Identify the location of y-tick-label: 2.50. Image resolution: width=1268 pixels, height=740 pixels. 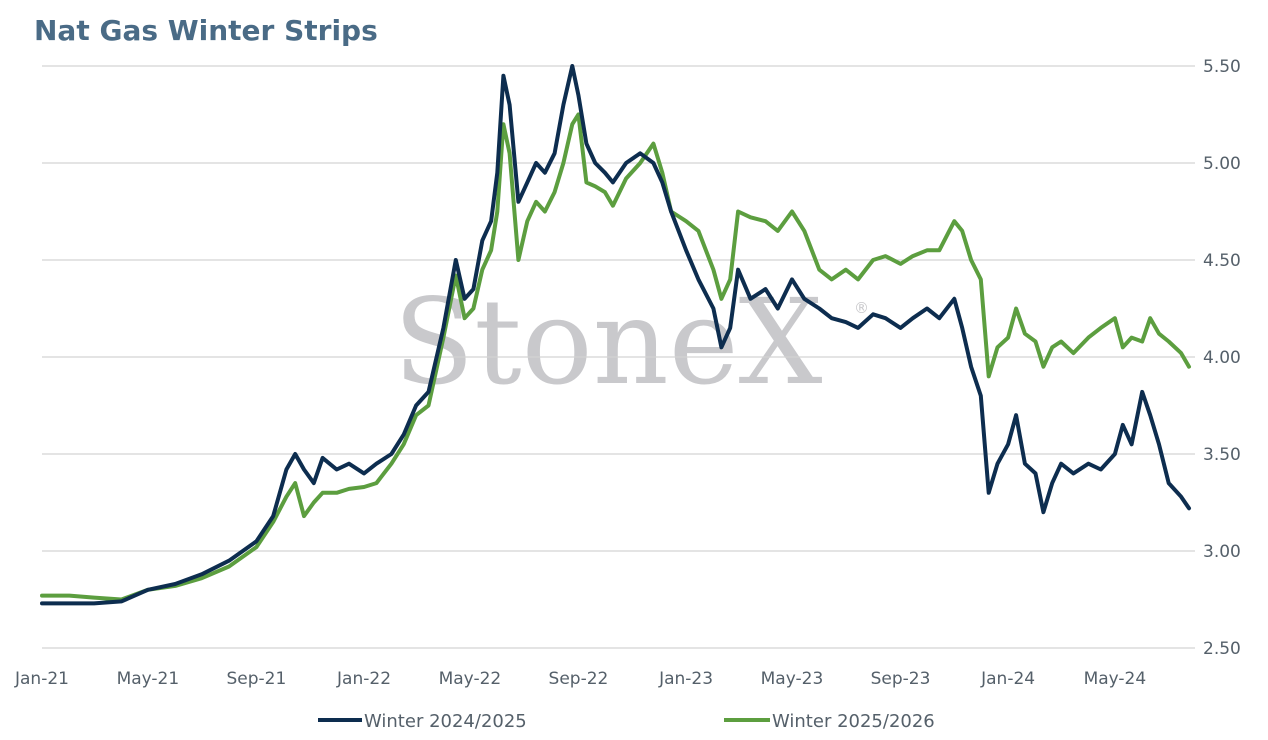
(1222, 649).